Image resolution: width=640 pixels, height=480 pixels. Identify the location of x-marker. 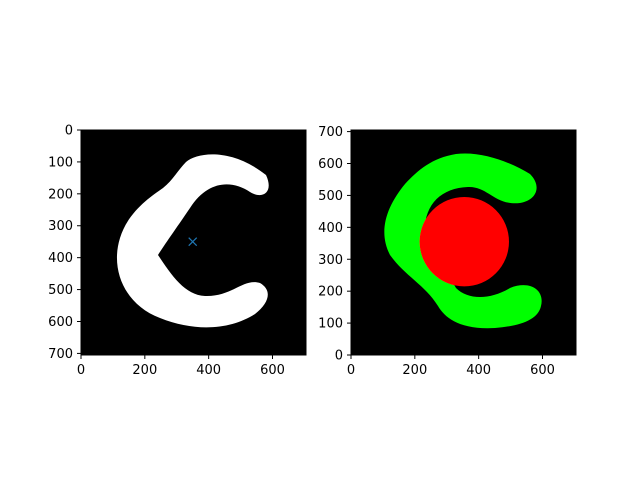
(193, 242).